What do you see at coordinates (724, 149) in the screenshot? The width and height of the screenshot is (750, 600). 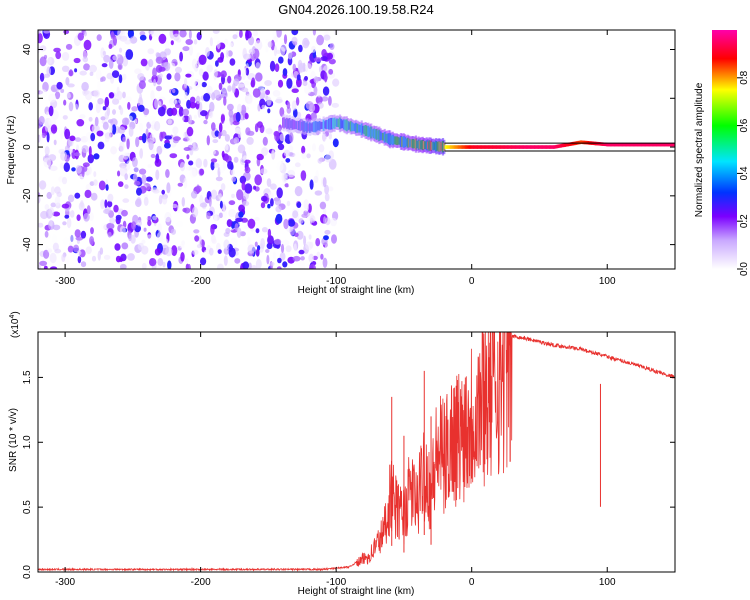 I see `colorbar-gradient` at bounding box center [724, 149].